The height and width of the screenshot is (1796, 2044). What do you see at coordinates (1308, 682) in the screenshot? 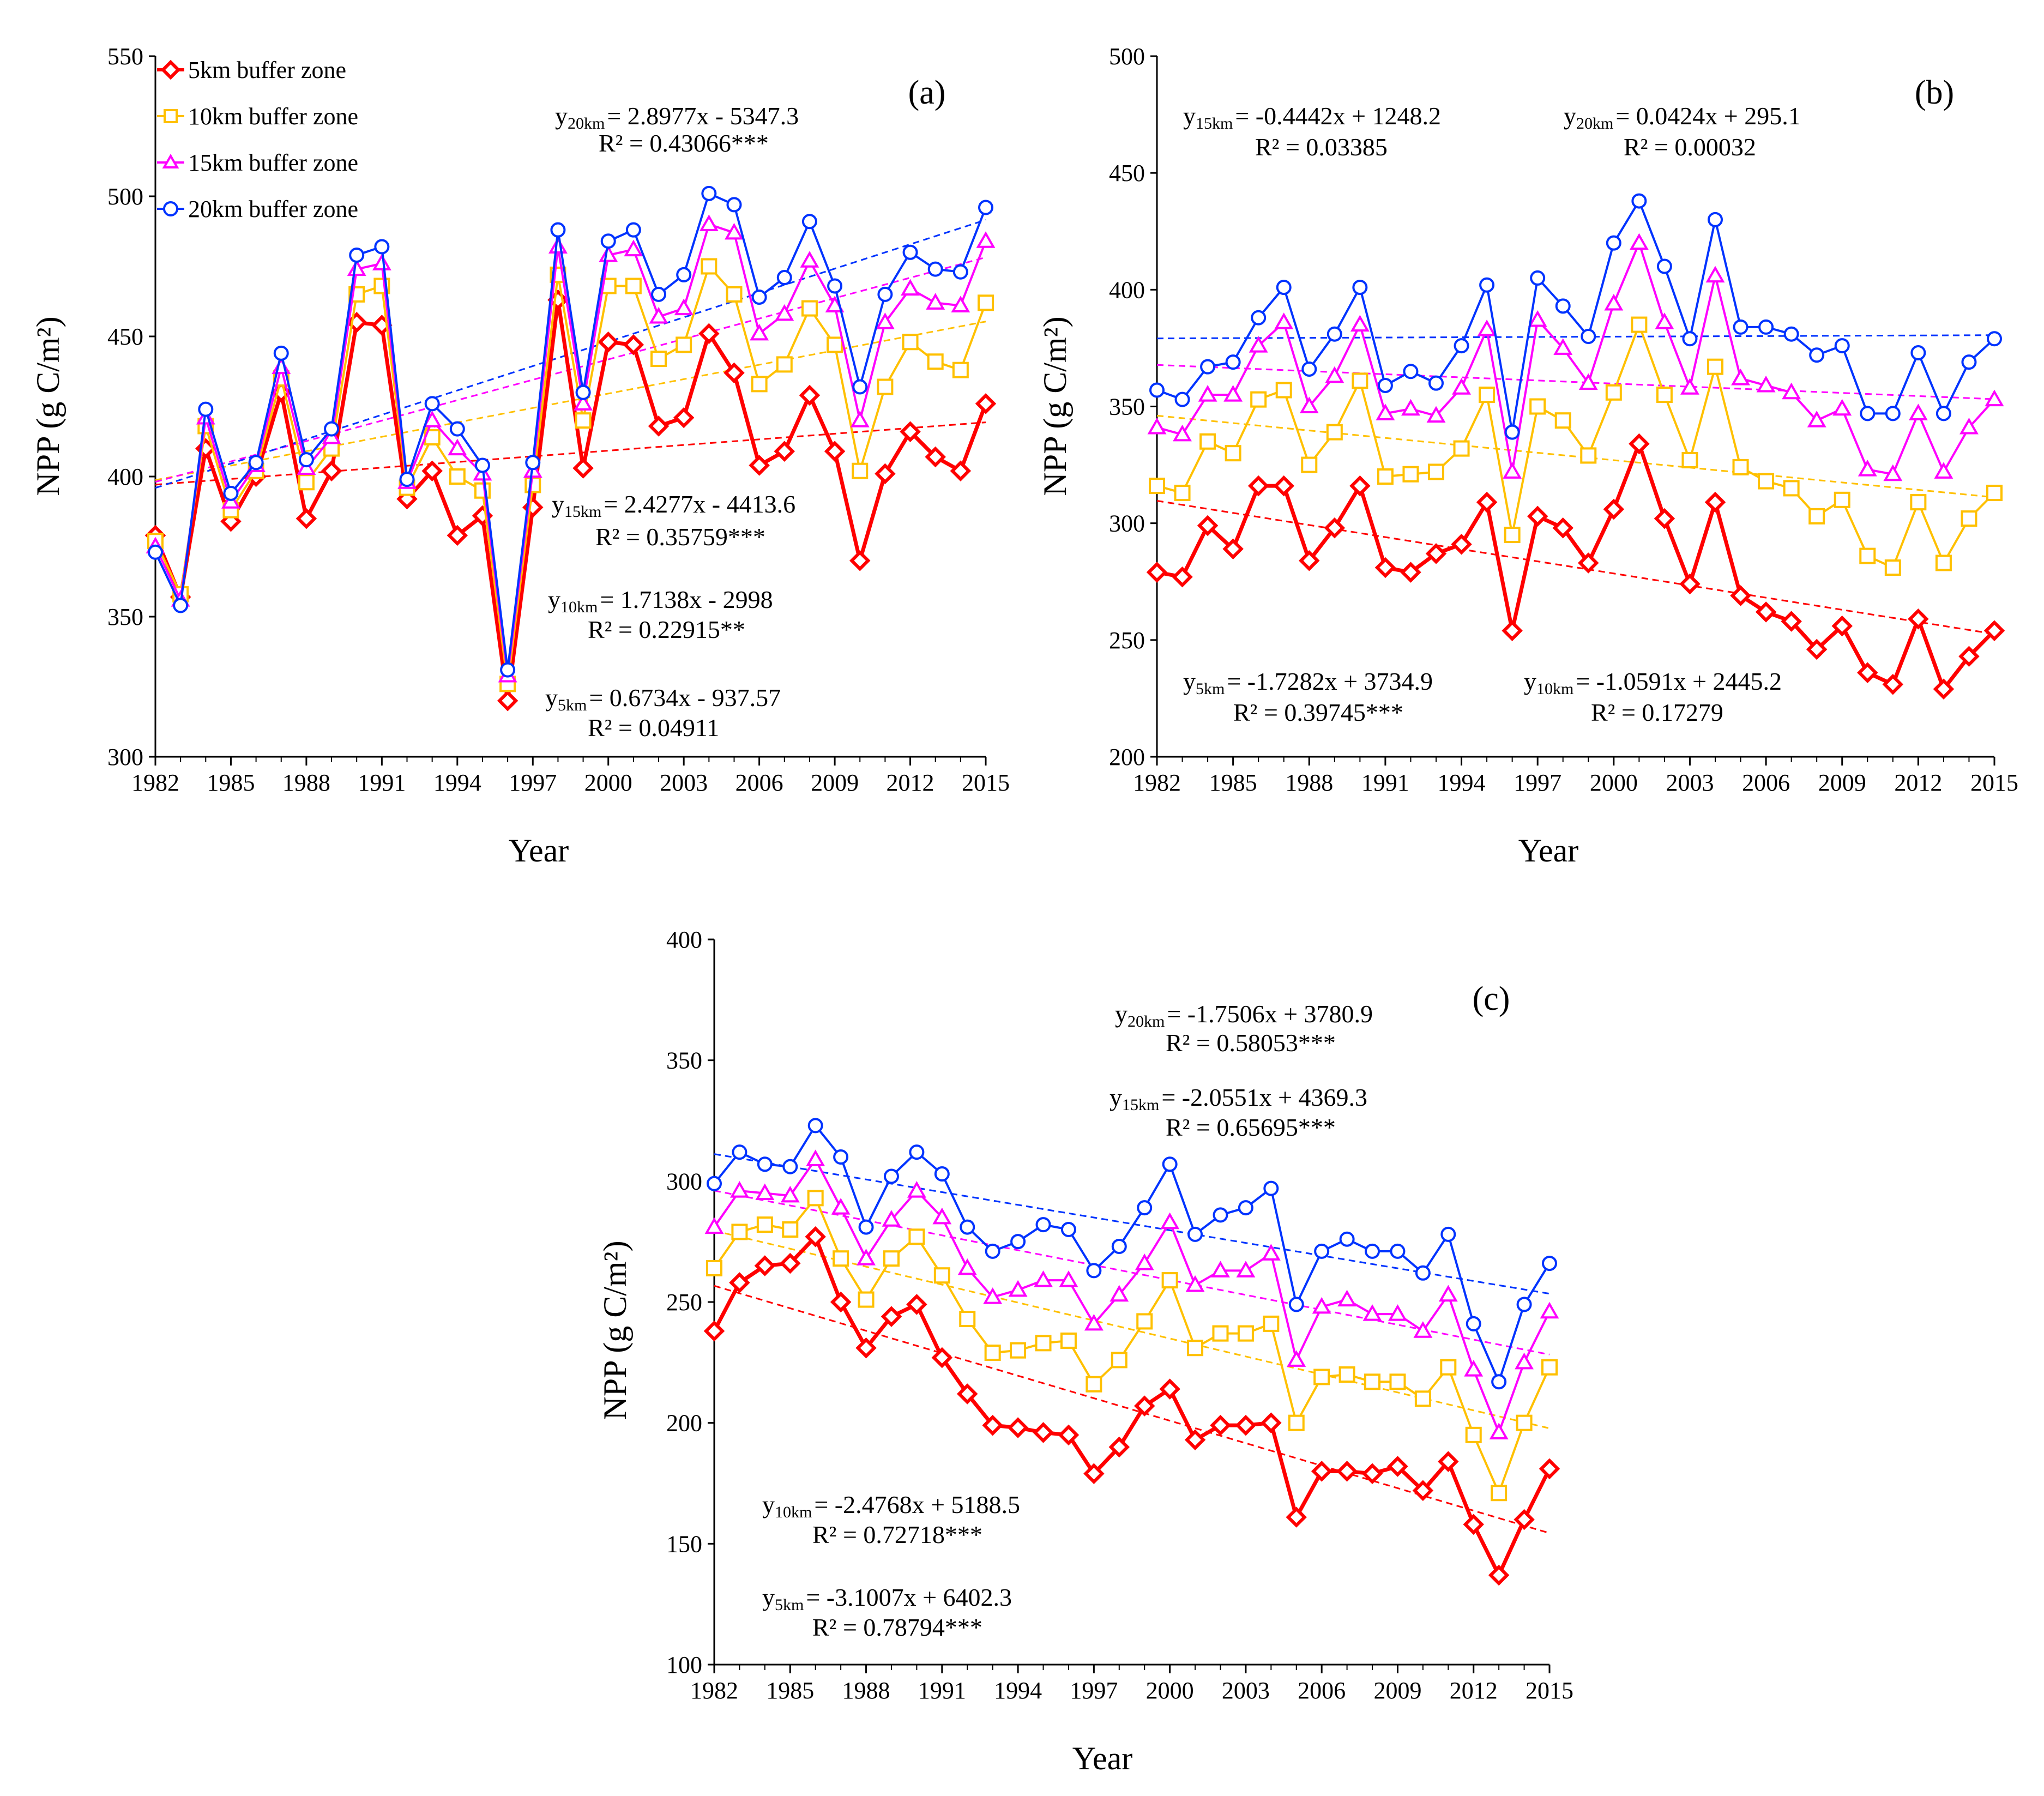
I see `panel-b-eq-5km: y5km= -1.7282x + 3734.9` at bounding box center [1308, 682].